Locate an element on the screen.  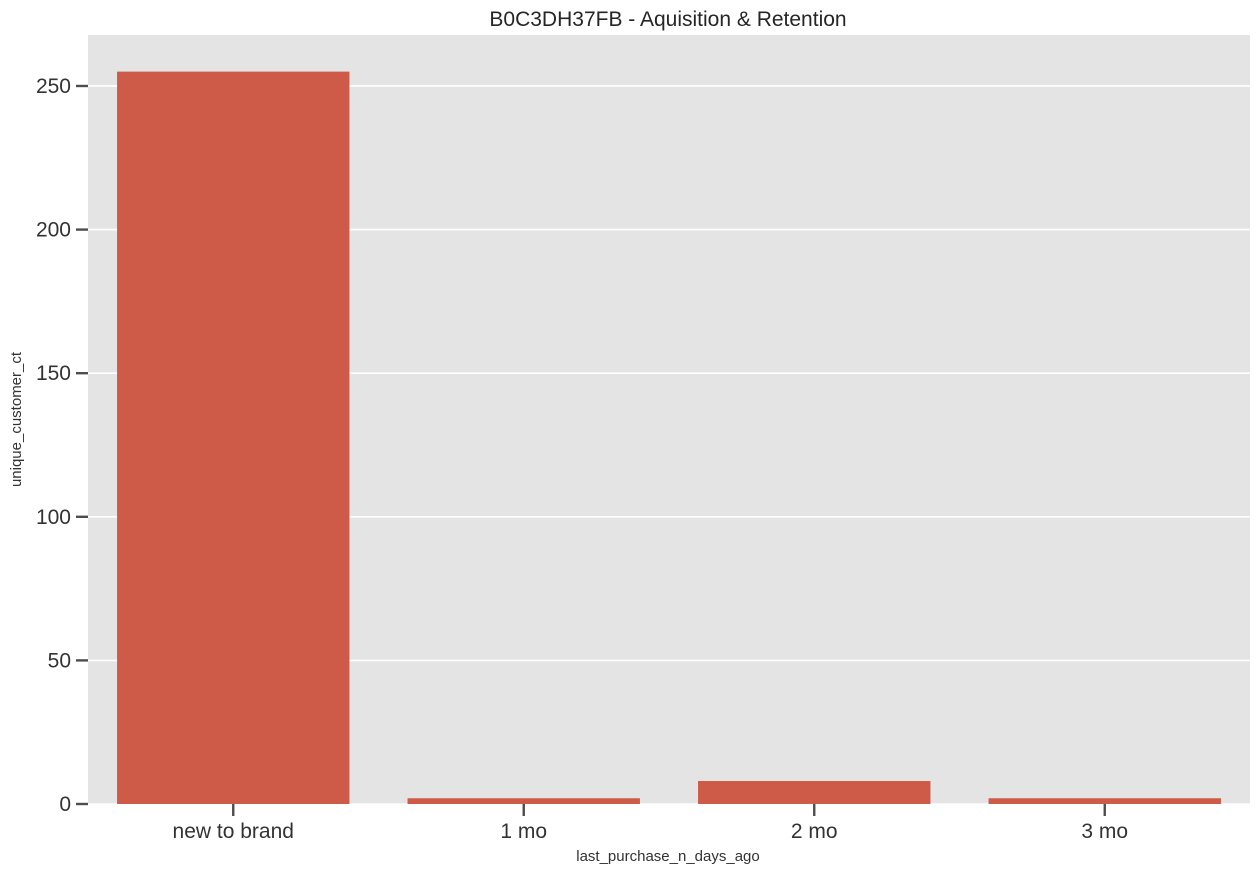
y-tick-label: 0 is located at coordinates (65, 804).